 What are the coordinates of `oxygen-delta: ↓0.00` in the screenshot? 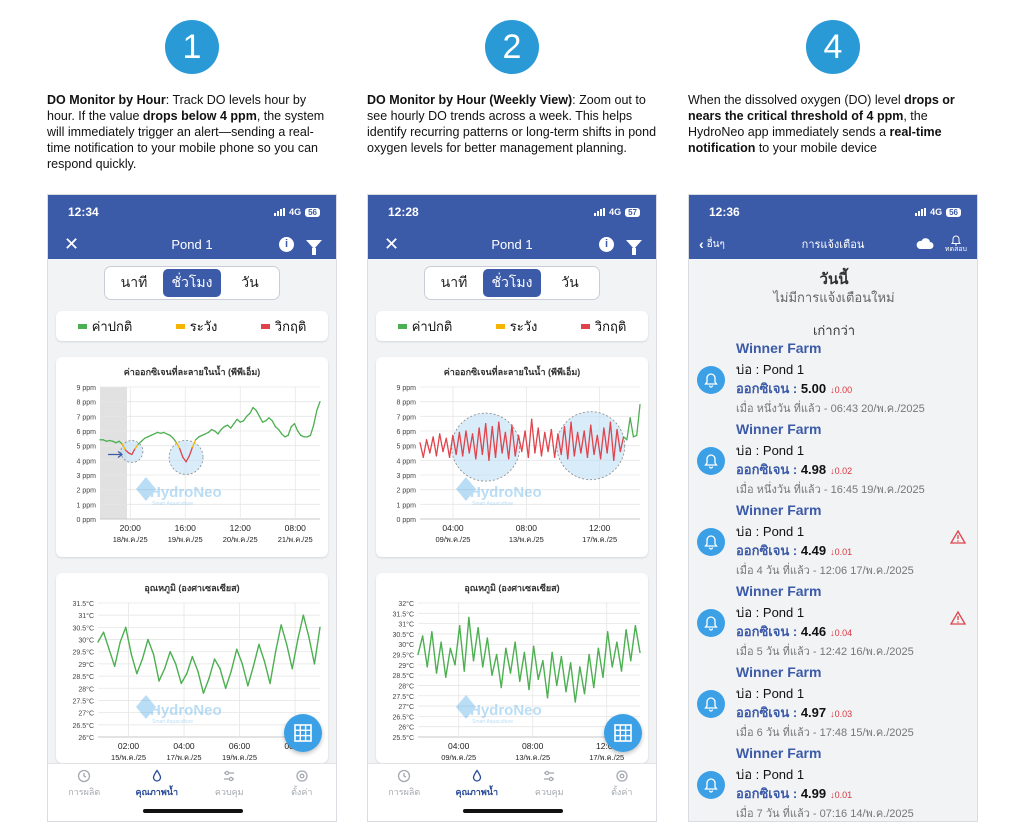 It's located at (841, 390).